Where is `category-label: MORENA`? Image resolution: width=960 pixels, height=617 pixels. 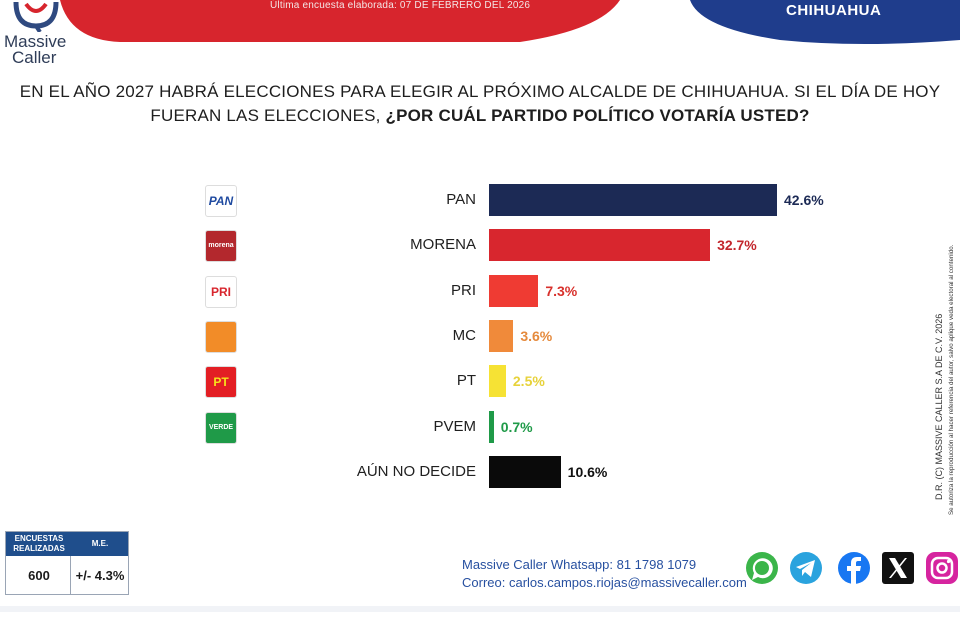
category-label: MORENA is located at coordinates (443, 245).